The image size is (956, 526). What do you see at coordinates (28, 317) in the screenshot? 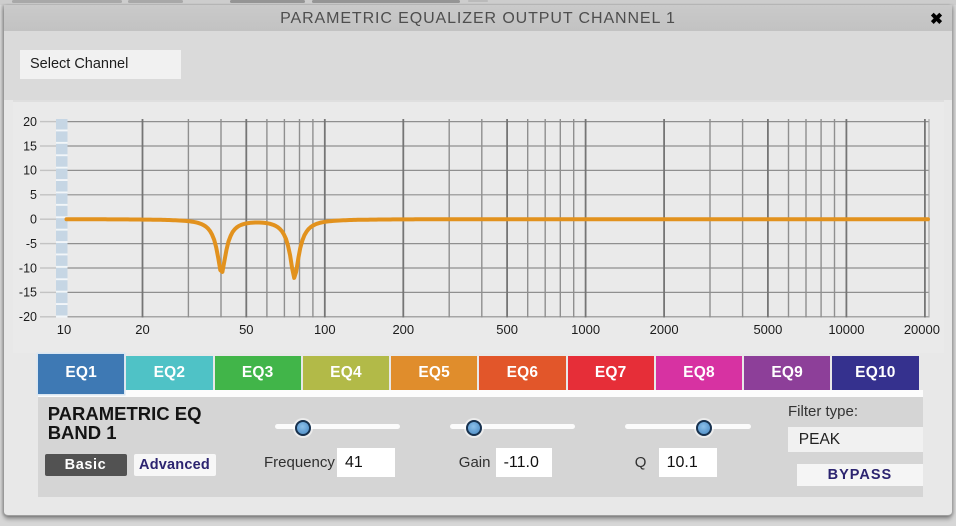
I see `svg-text: -20` at bounding box center [28, 317].